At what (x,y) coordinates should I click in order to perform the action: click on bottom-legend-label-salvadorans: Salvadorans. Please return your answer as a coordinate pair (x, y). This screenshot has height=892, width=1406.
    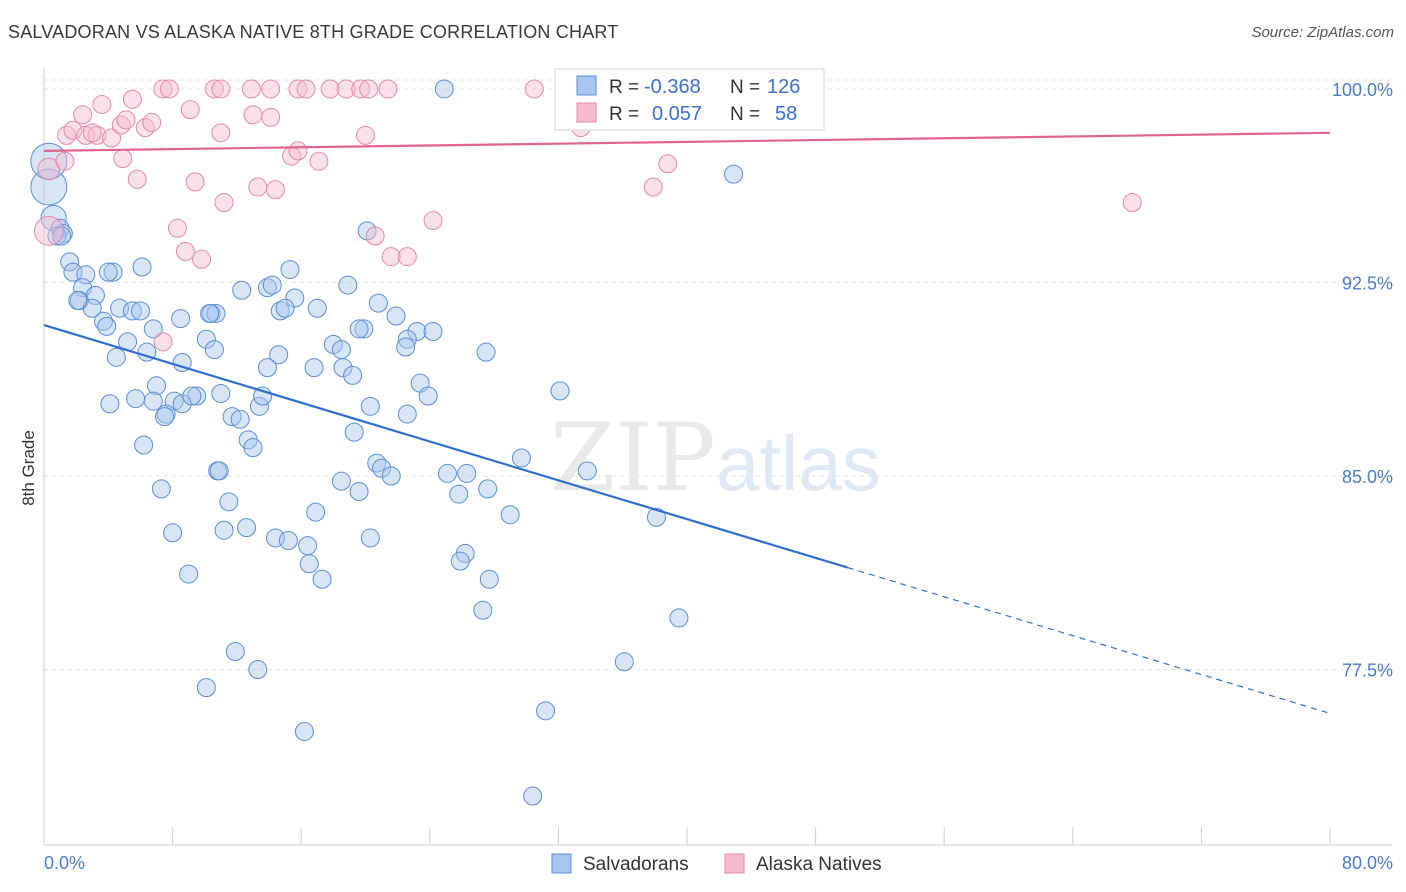
    Looking at the image, I should click on (636, 864).